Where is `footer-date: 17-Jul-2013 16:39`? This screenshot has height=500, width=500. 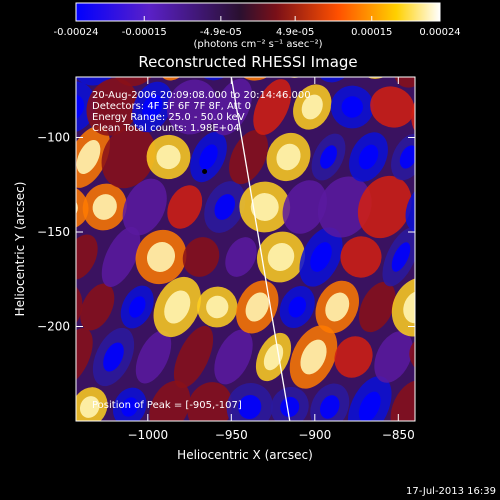 footer-date: 17-Jul-2013 16:39 is located at coordinates (451, 491).